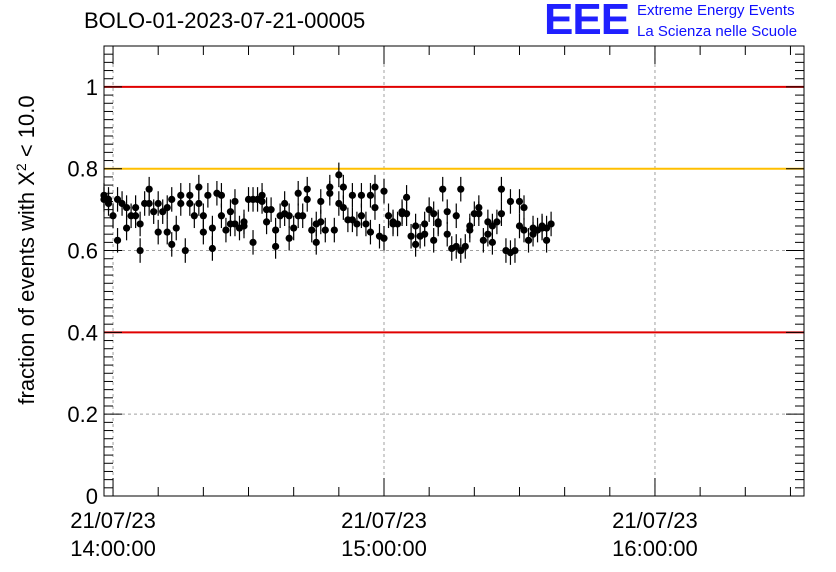 The height and width of the screenshot is (572, 836). I want to click on data-points-layer, so click(327, 213).